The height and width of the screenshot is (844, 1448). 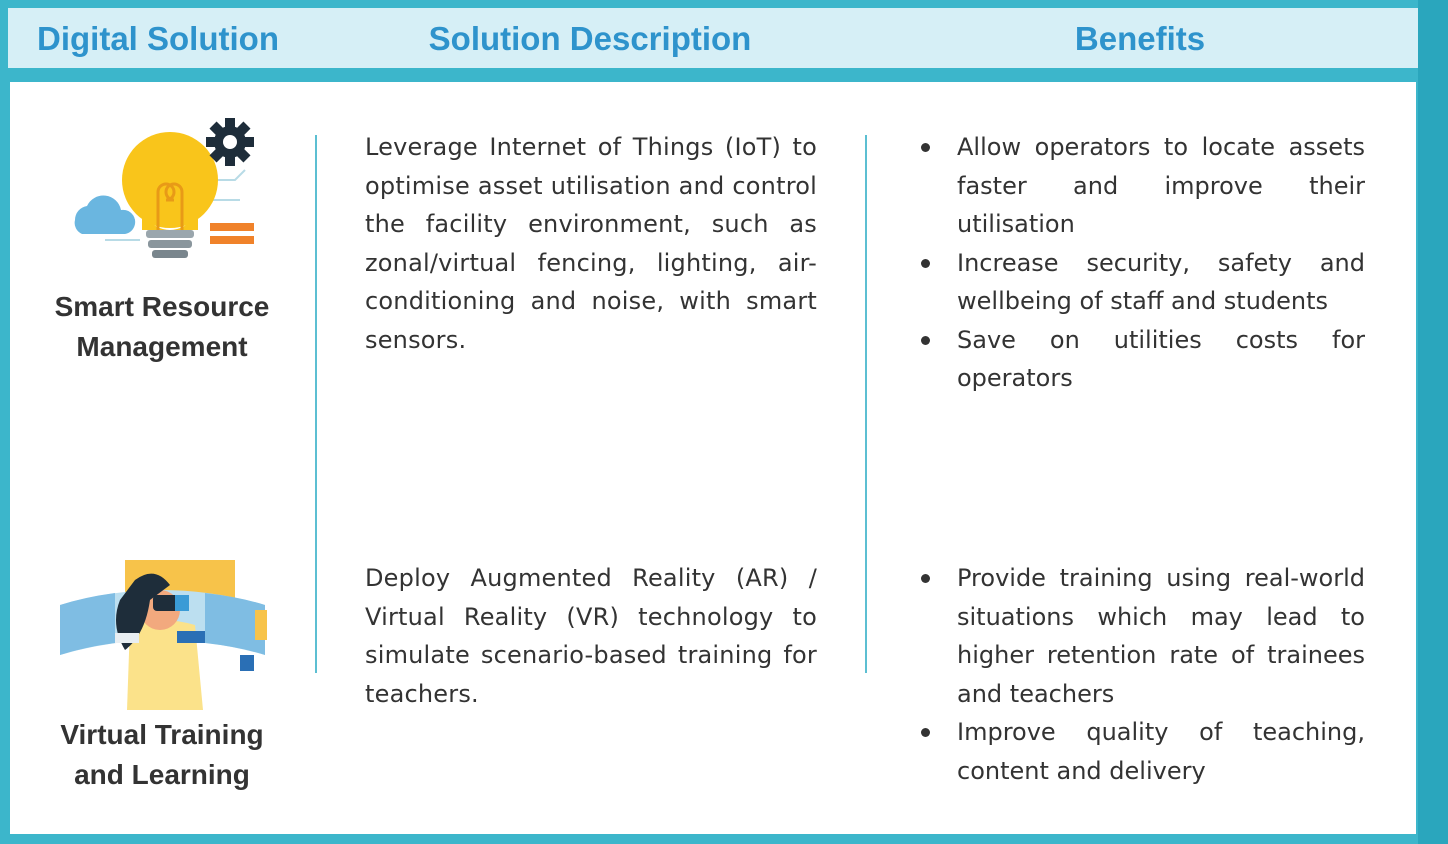 I want to click on column-header: Digital Solution, so click(x=158, y=38).